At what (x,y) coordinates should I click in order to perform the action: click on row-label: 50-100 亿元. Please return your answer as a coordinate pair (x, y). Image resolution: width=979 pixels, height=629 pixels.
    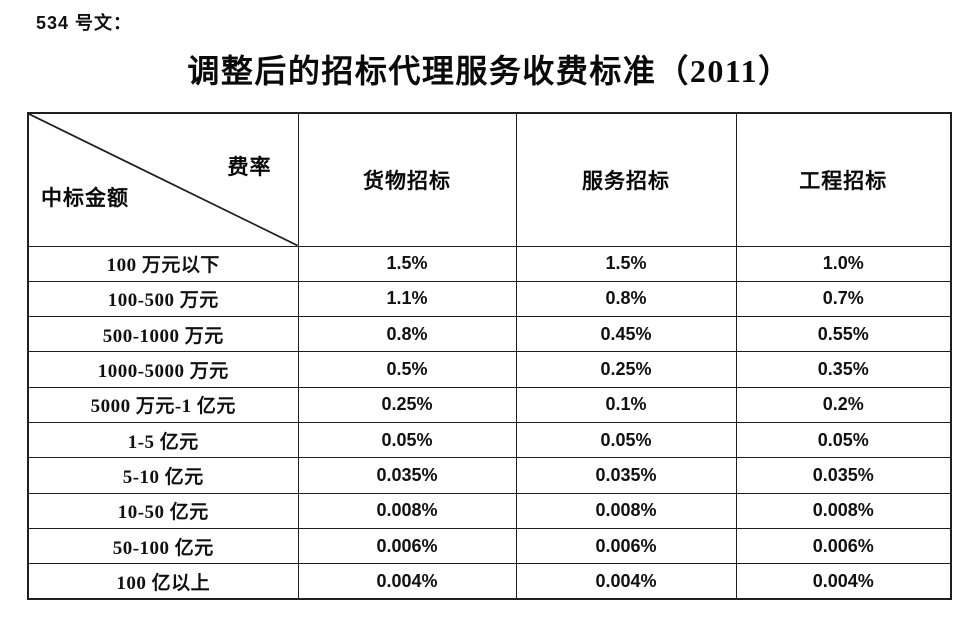
    Looking at the image, I should click on (163, 546).